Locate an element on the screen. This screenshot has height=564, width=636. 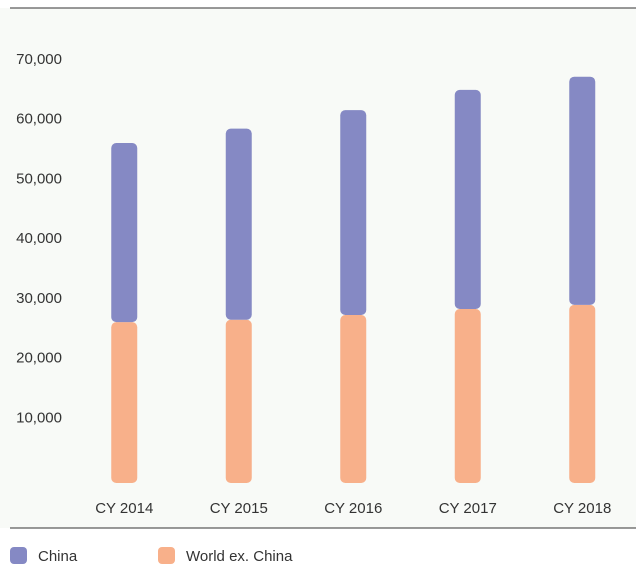
y-tick-label: 60,000 is located at coordinates (39, 119).